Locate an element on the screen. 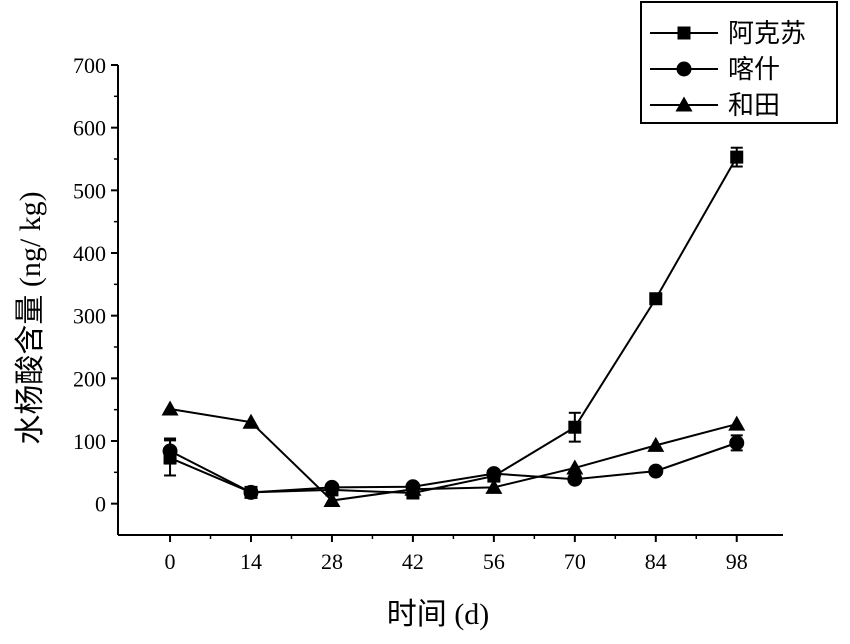 Image resolution: width=850 pixels, height=644 pixels. x-tick-label: 84 is located at coordinates (656, 561).